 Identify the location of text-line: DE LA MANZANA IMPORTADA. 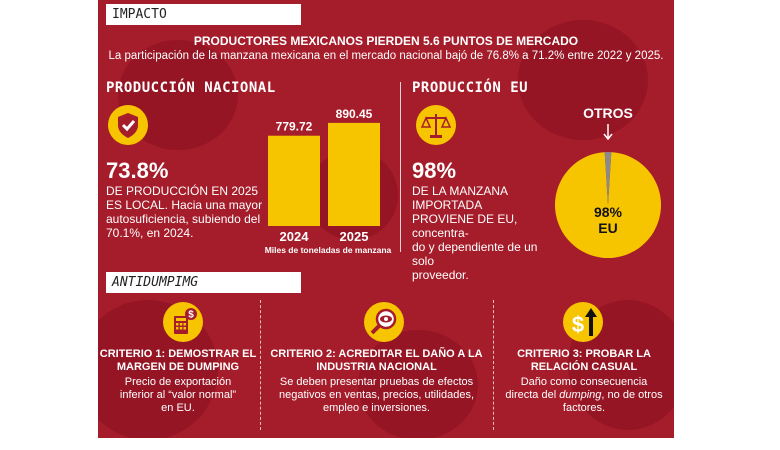
(460, 198).